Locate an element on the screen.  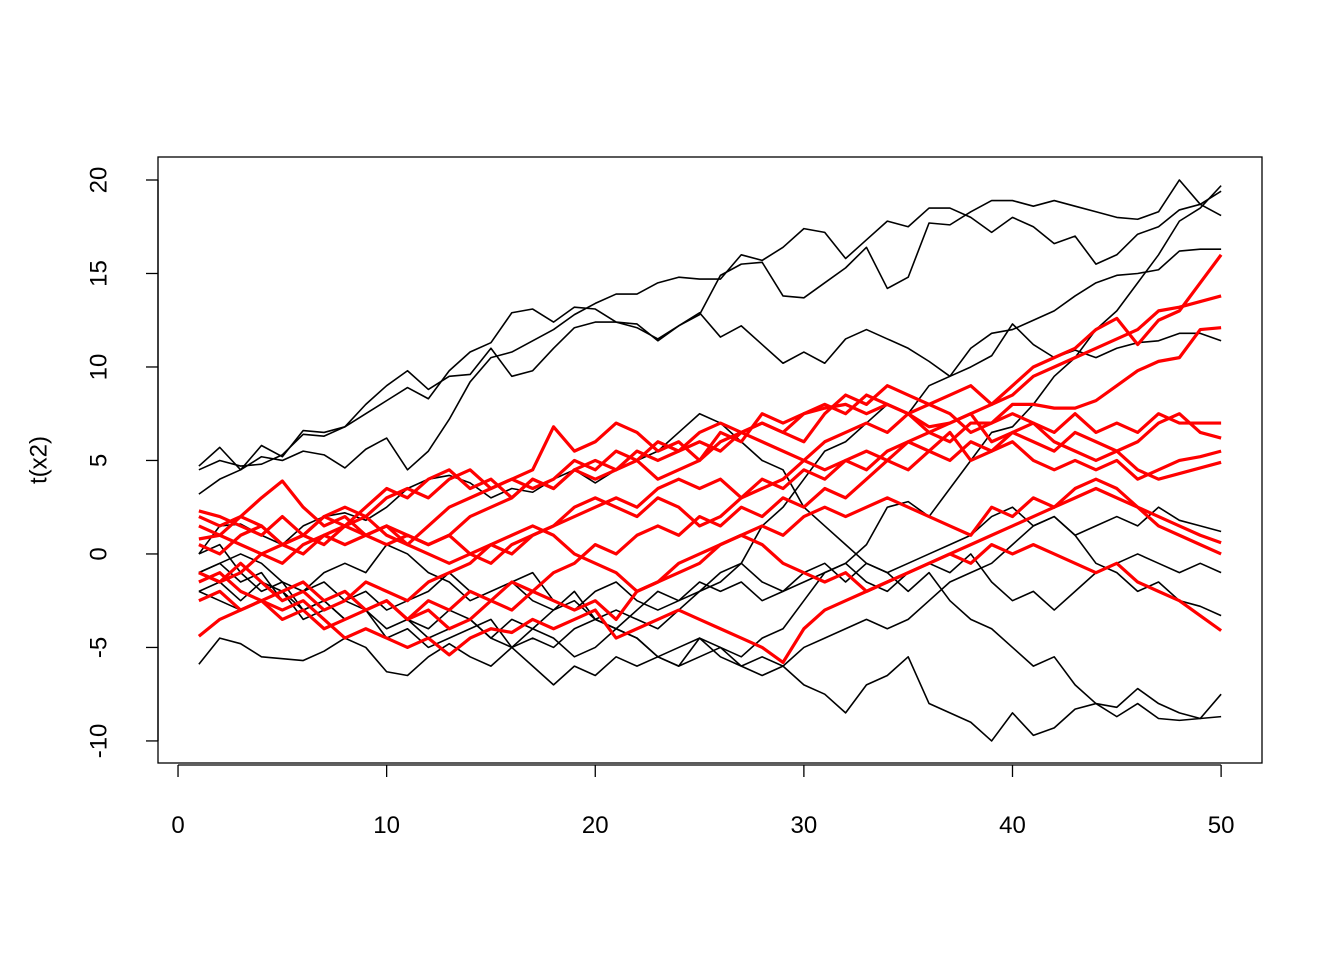
x-tick-label: 0 is located at coordinates (177, 825).